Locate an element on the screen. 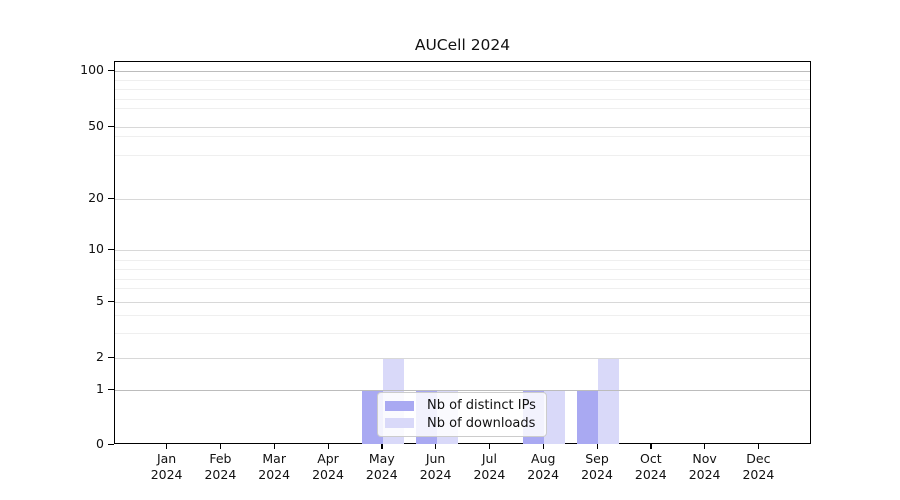 The height and width of the screenshot is (500, 900). x-tick-month: Jul is located at coordinates (489, 458).